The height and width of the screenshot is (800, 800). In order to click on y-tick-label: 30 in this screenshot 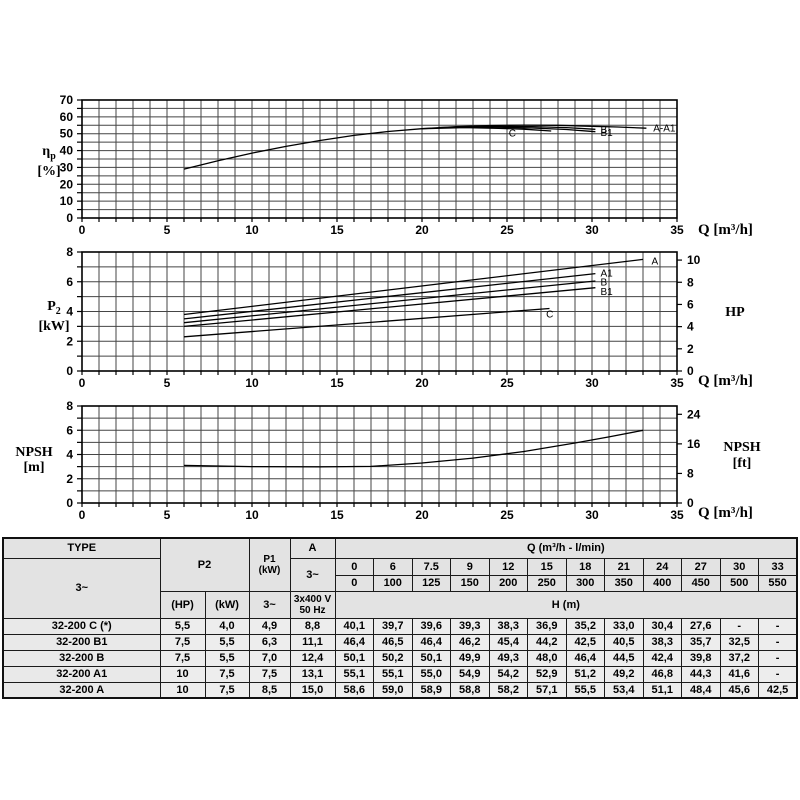, I will do `click(67, 167)`.